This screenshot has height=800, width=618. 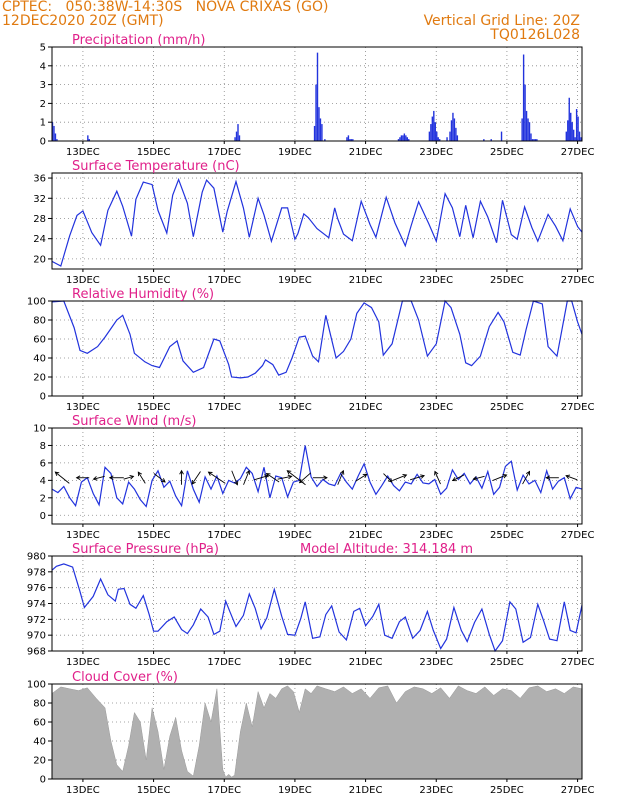 I want to click on y-tick-label: 968, so click(x=36, y=652).